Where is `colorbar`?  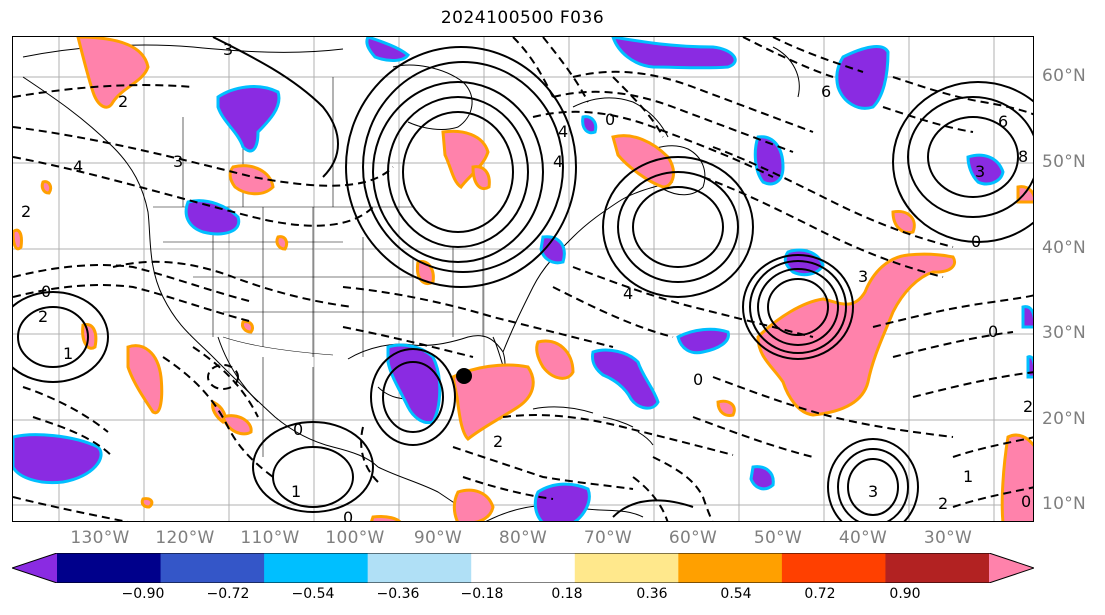
colorbar is located at coordinates (523, 568).